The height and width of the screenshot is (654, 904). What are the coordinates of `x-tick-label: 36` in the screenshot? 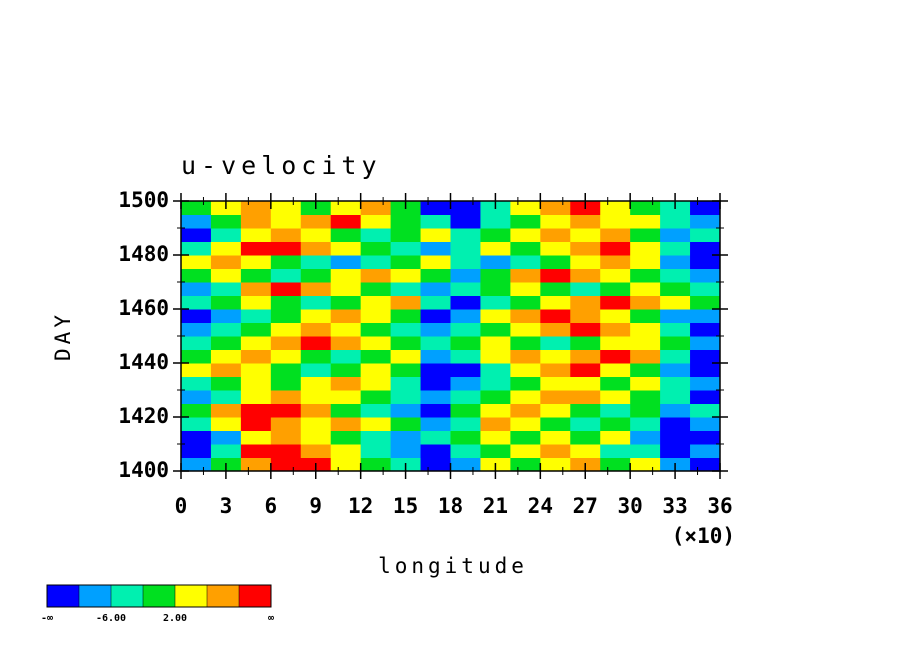 It's located at (719, 506).